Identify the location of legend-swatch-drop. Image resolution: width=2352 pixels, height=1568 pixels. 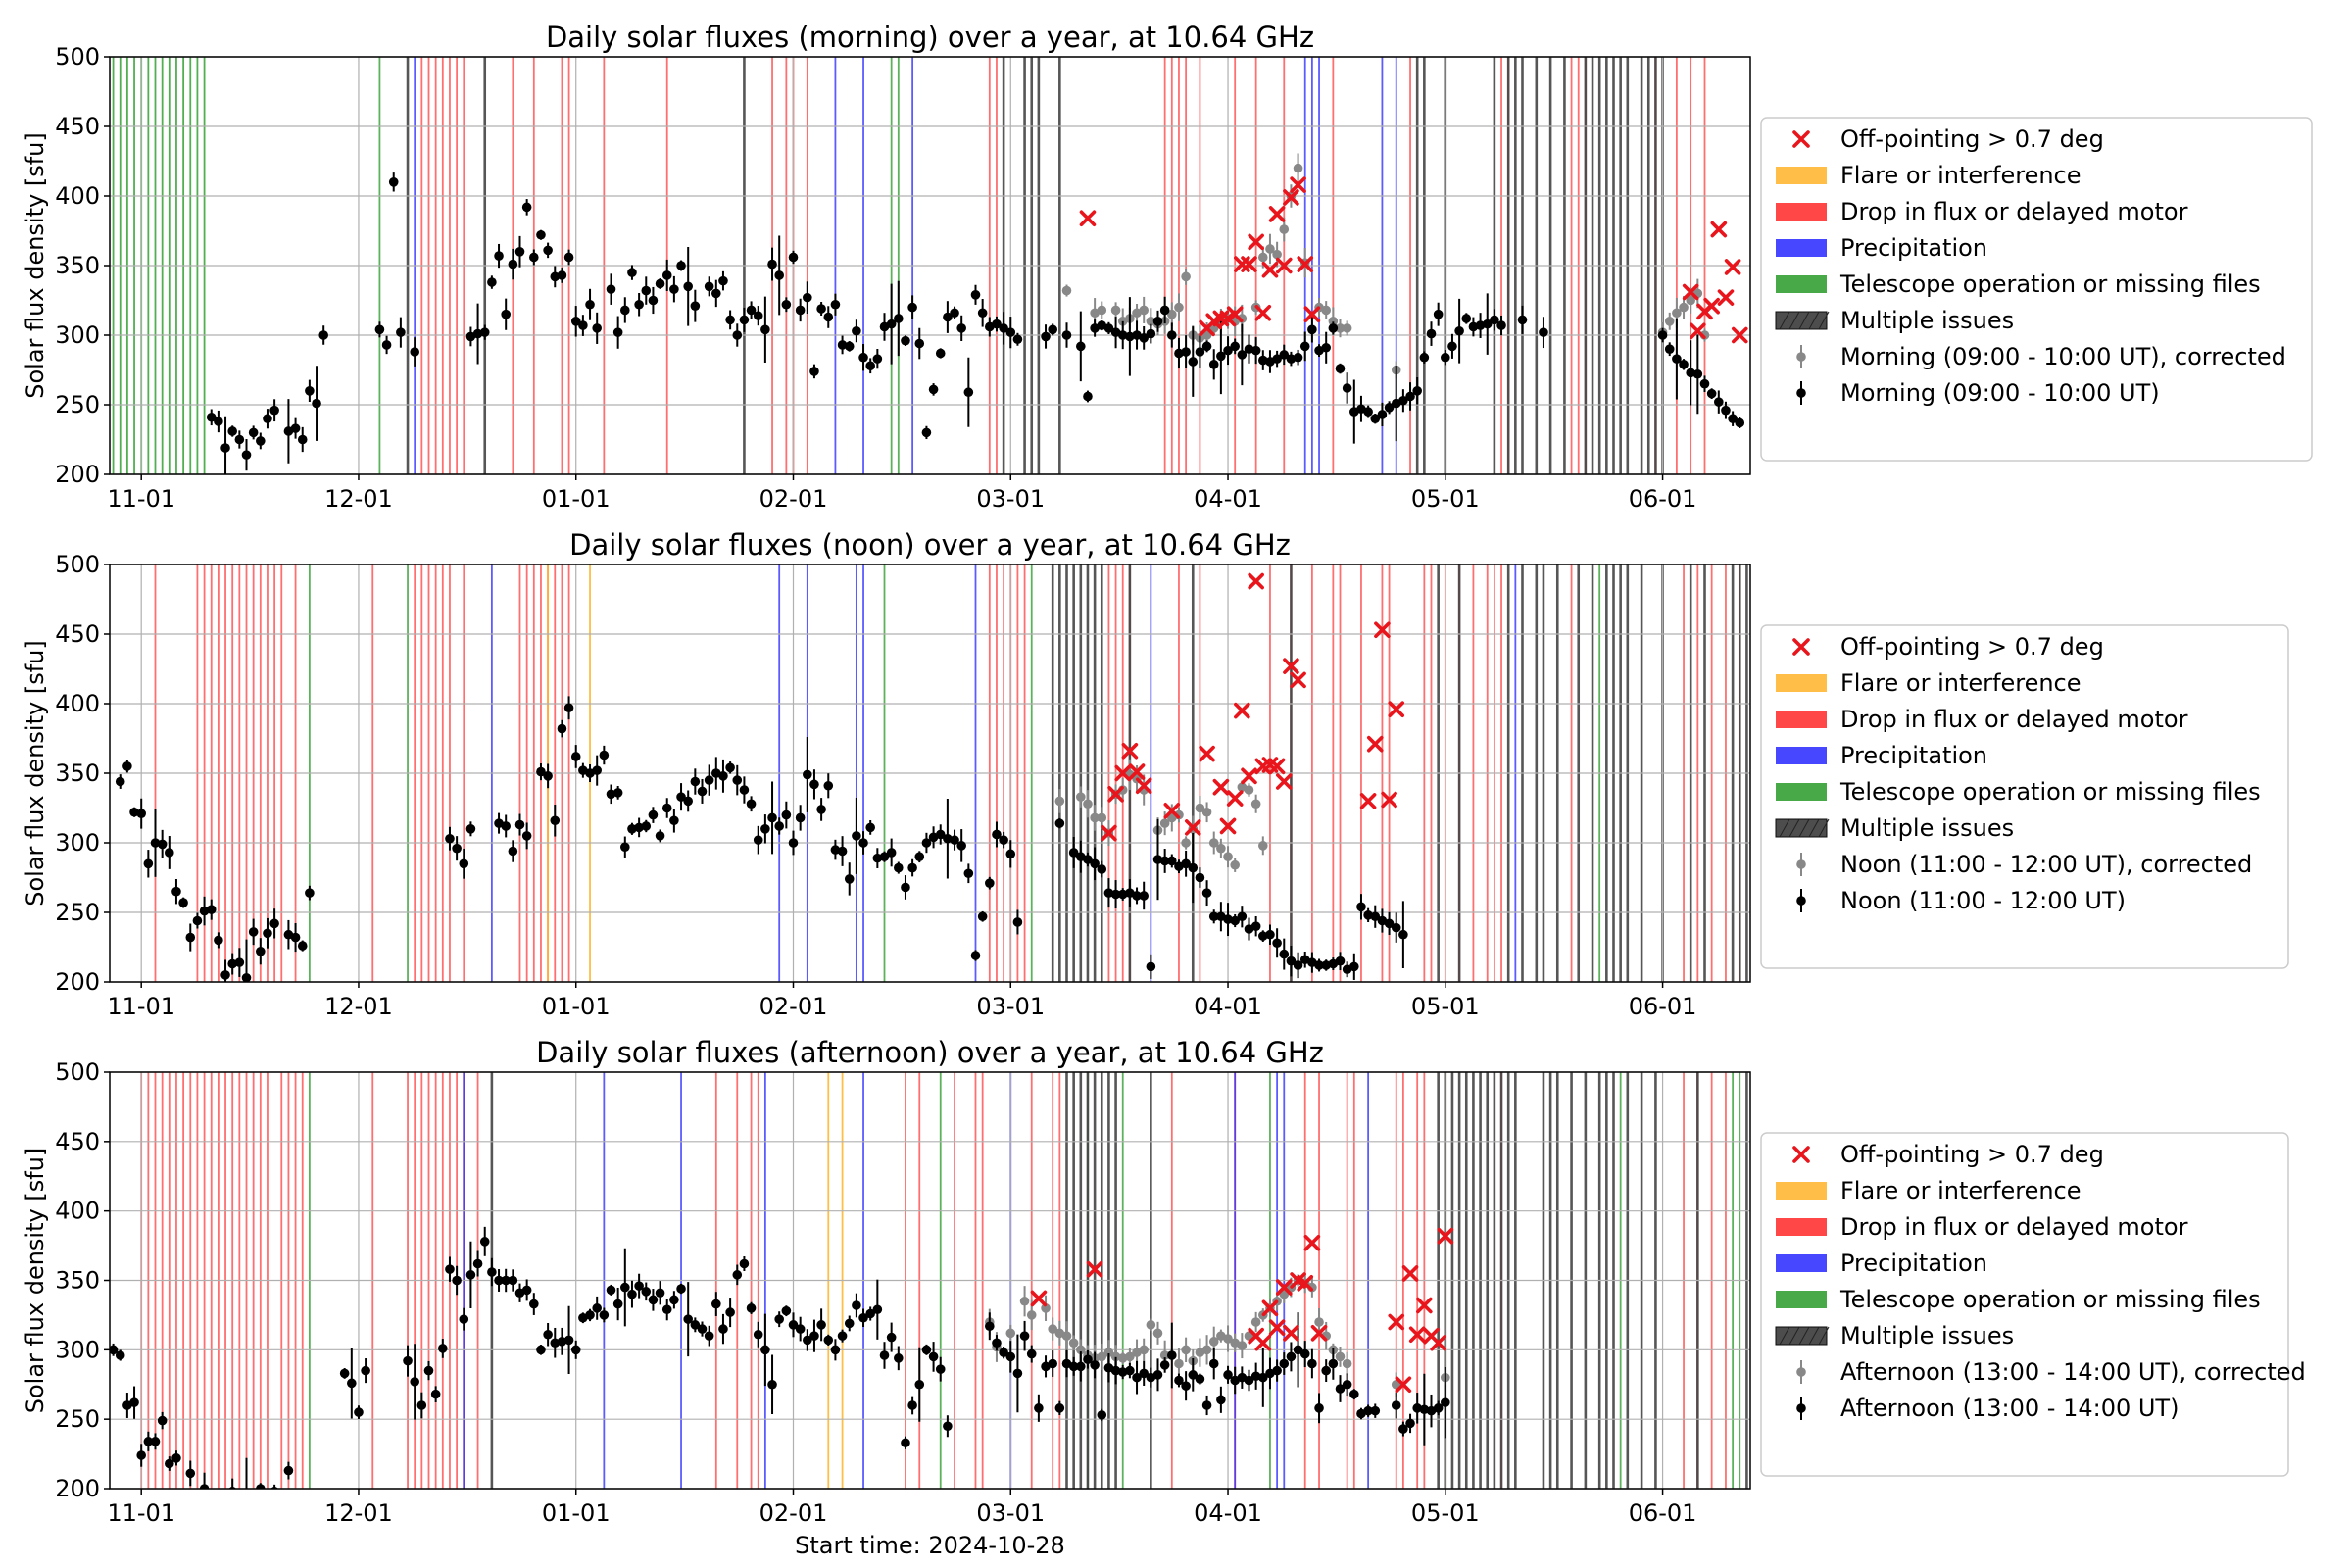
(1801, 1227).